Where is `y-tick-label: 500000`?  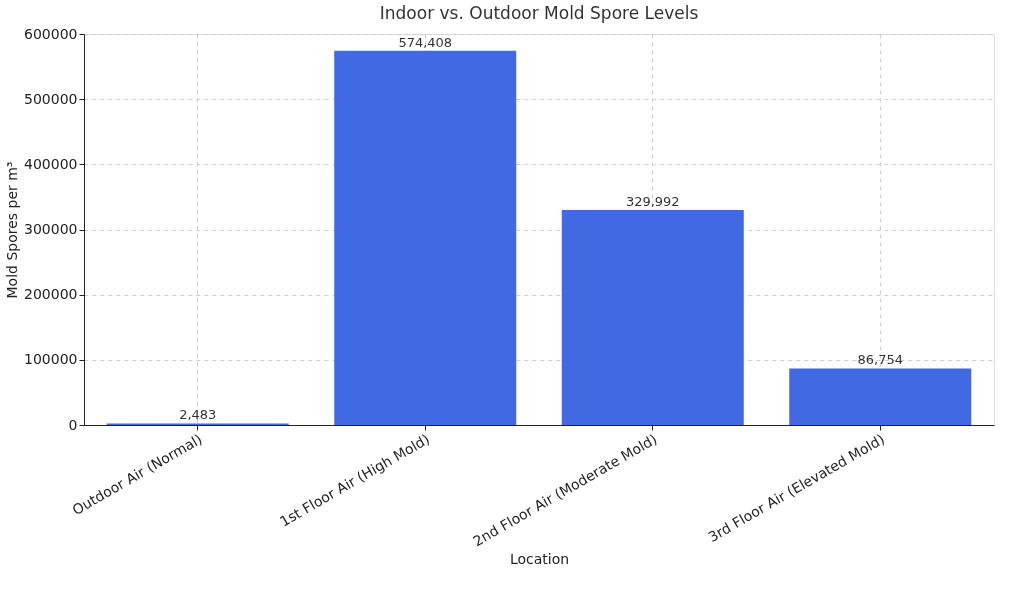
y-tick-label: 500000 is located at coordinates (51, 98).